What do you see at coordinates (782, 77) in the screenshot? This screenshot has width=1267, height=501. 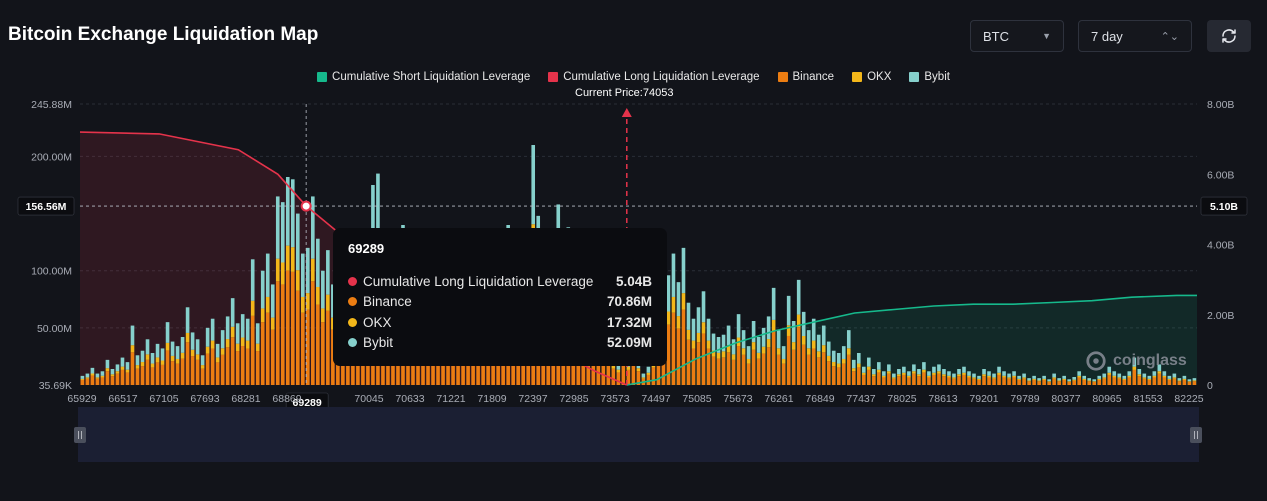 I see `legend-swatch-binance` at bounding box center [782, 77].